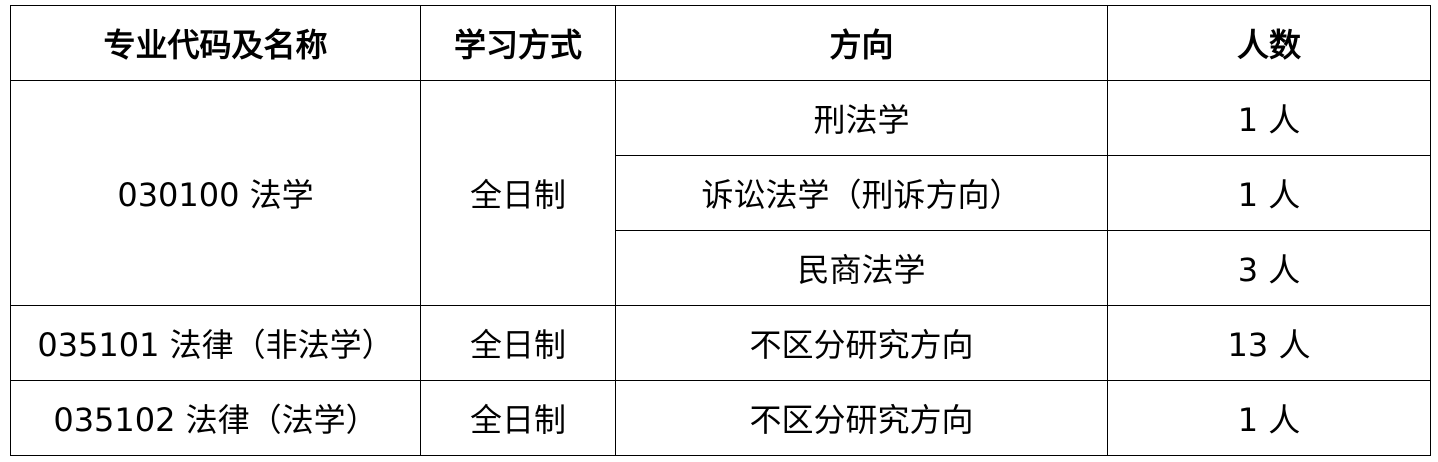 This screenshot has height=462, width=1438. What do you see at coordinates (1269, 343) in the screenshot?
I see `count-cell: 13 人` at bounding box center [1269, 343].